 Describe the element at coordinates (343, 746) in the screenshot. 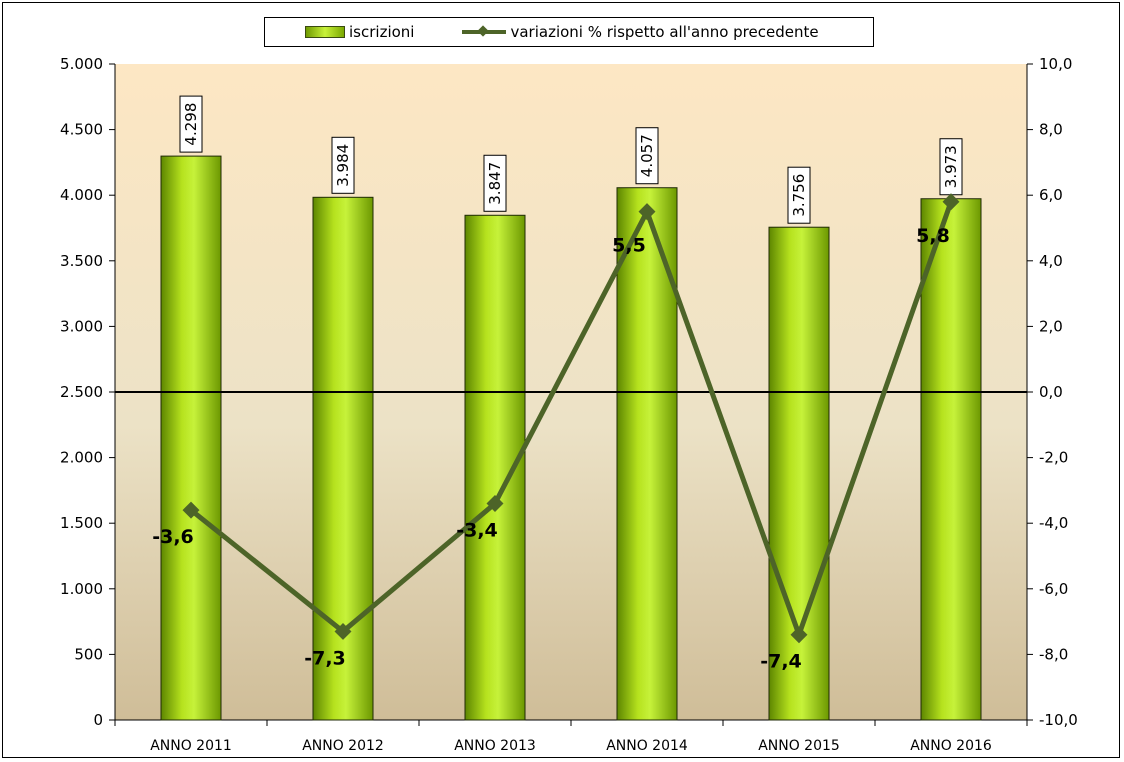

I see `x-tick-label: ANNO 2012` at that location.